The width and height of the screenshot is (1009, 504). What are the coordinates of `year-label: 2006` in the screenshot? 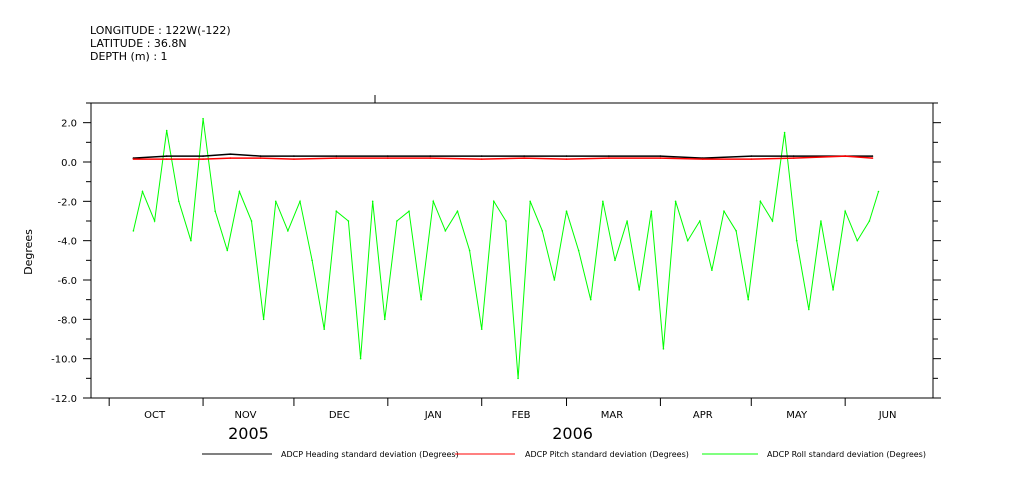 It's located at (572, 433).